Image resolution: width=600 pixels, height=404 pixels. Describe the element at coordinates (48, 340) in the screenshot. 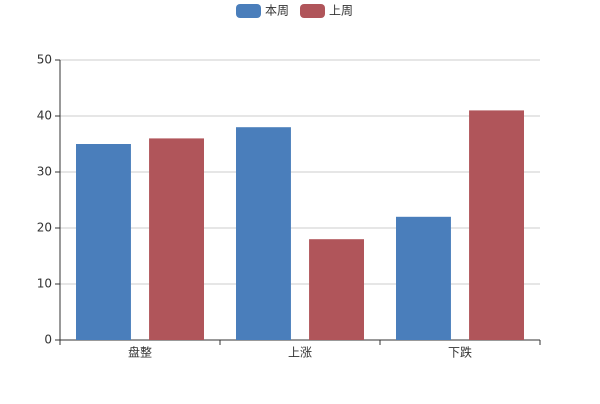

I see `y-tick-label: 0` at that location.